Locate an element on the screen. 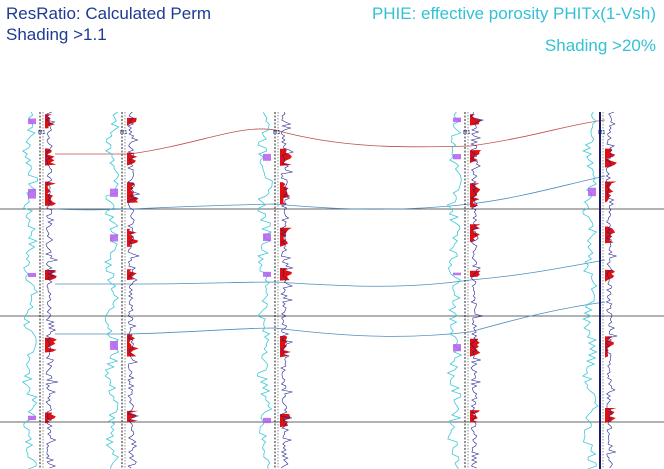  well-w2: M1 is located at coordinates (122, 290).